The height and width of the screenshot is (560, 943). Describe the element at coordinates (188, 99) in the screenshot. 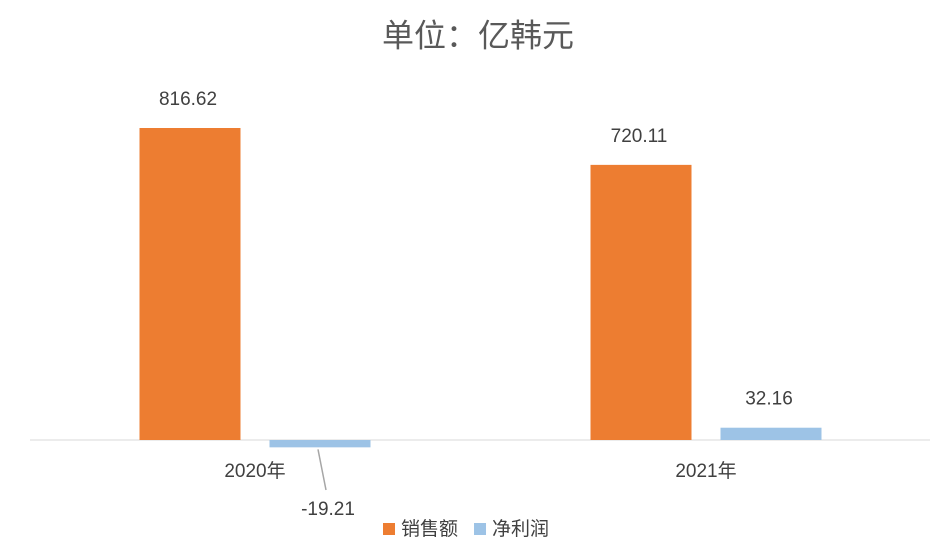

I see `data-label: 816.62` at that location.